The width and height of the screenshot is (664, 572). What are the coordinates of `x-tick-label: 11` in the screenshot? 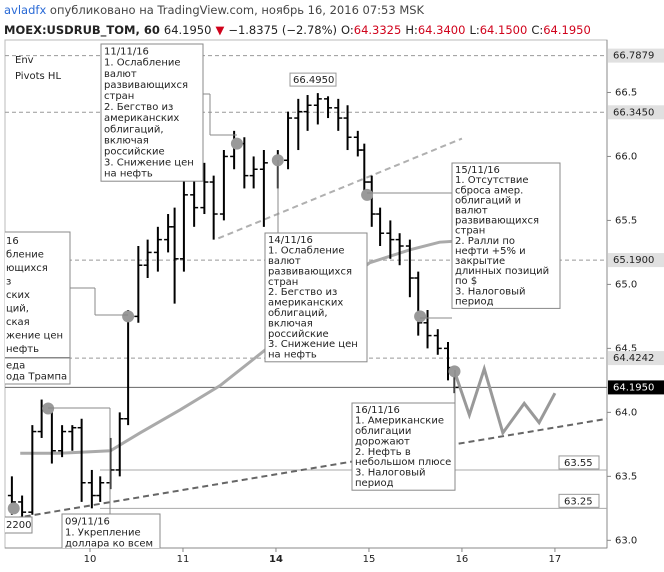 It's located at (183, 559).